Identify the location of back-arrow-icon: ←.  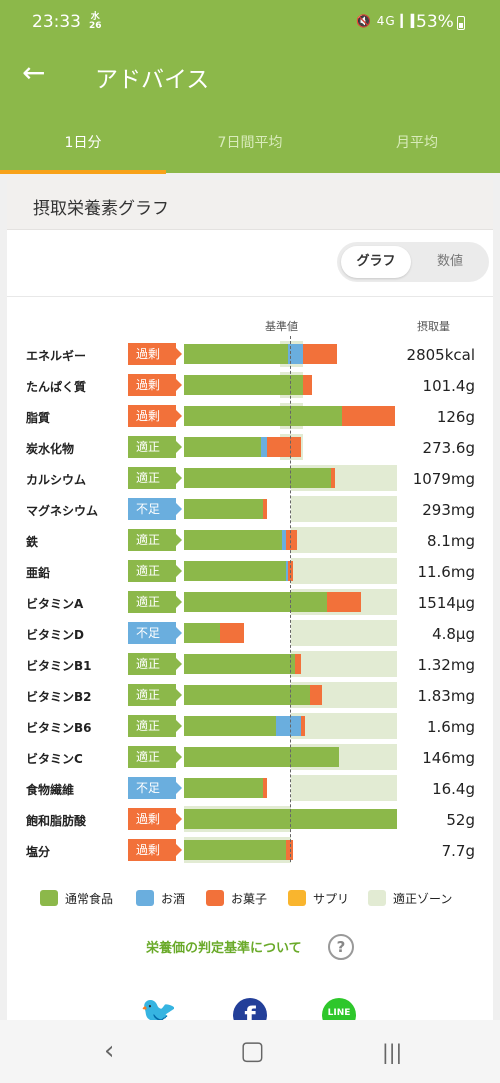
(34, 72).